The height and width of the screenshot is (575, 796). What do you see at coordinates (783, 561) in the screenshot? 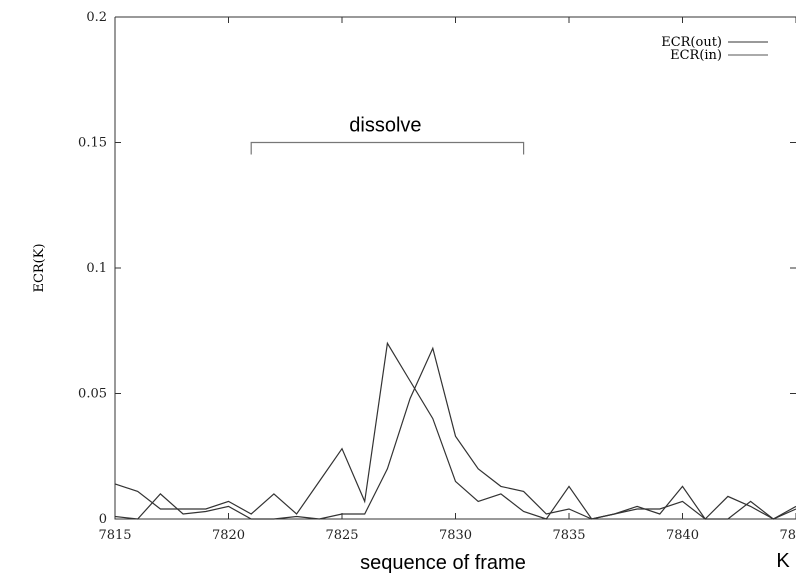
I see `x-axis-unit-label: K` at bounding box center [783, 561].